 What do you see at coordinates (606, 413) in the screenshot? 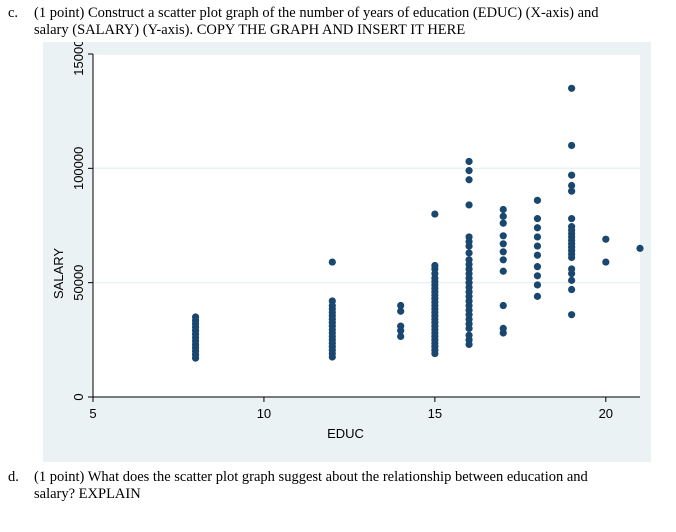
I see `x-tick-label: 20` at bounding box center [606, 413].